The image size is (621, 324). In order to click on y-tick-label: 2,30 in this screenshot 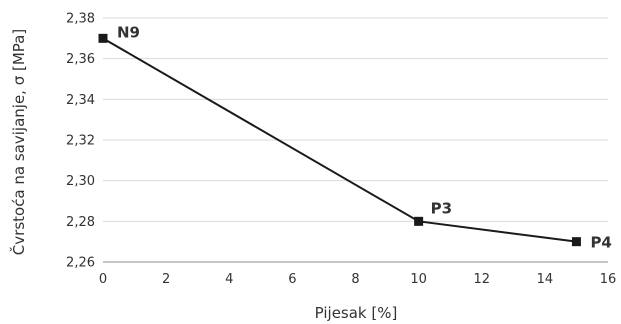, I will do `click(80, 181)`.